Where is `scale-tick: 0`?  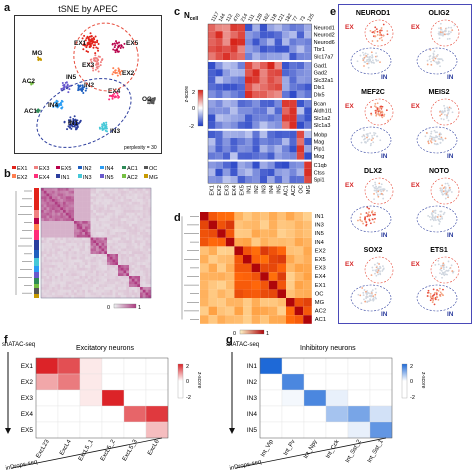
scale-tick: 0 is located at coordinates (108, 308).